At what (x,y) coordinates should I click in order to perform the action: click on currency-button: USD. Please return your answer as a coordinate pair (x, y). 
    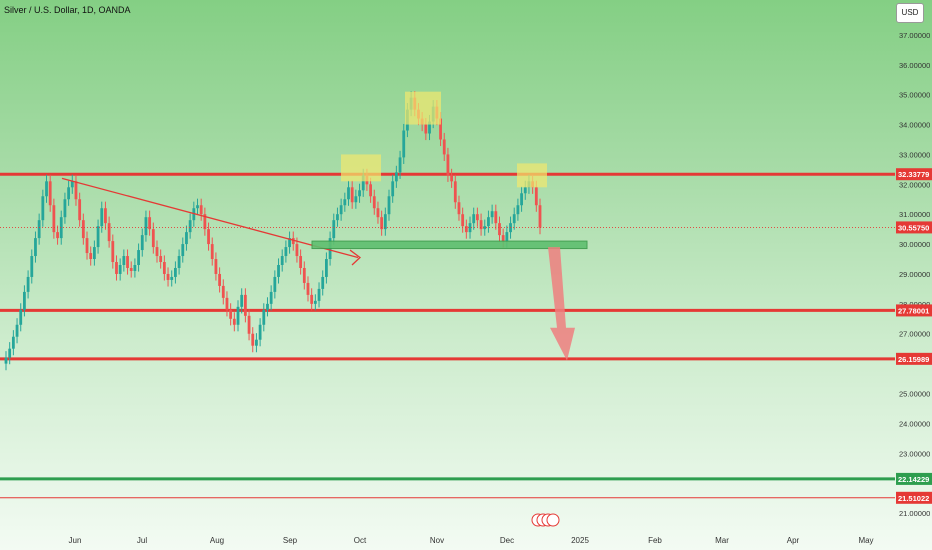
    Looking at the image, I should click on (910, 13).